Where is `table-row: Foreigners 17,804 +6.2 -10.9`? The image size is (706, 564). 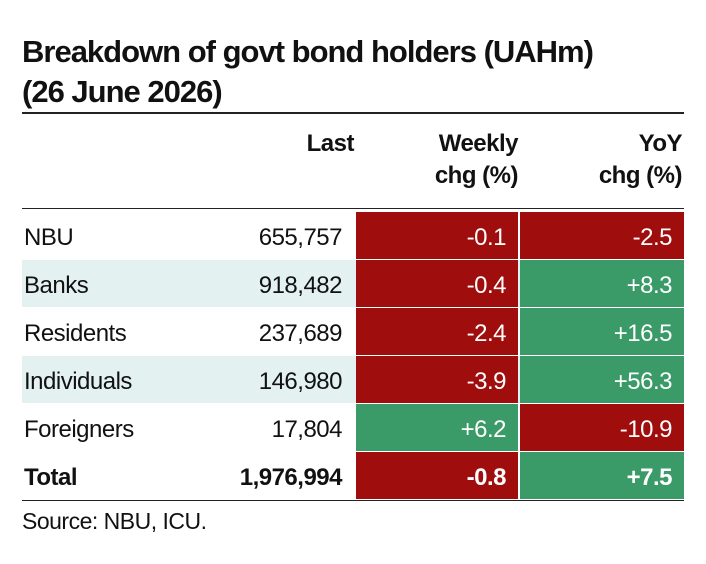 table-row: Foreigners 17,804 +6.2 -10.9 is located at coordinates (353, 427).